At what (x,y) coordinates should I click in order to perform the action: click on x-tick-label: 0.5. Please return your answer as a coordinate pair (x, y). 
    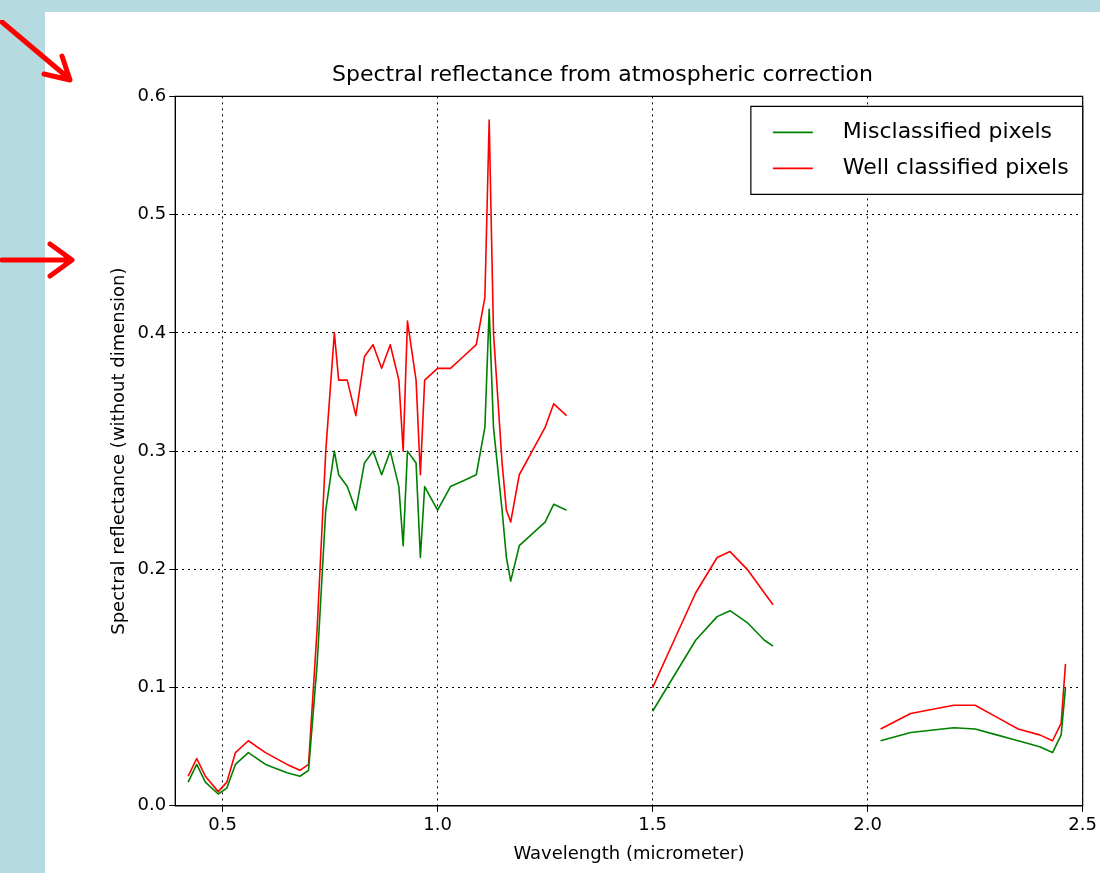
    Looking at the image, I should click on (222, 824).